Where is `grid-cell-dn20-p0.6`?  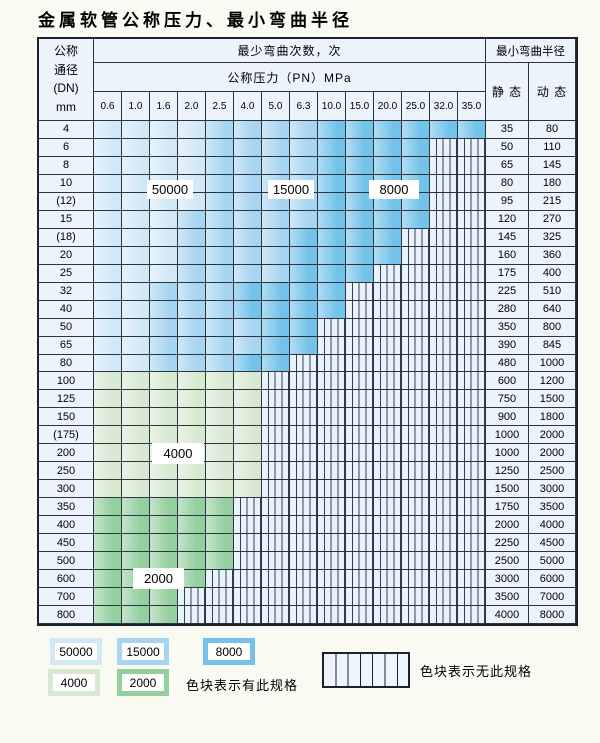 grid-cell-dn20-p0.6 is located at coordinates (108, 255).